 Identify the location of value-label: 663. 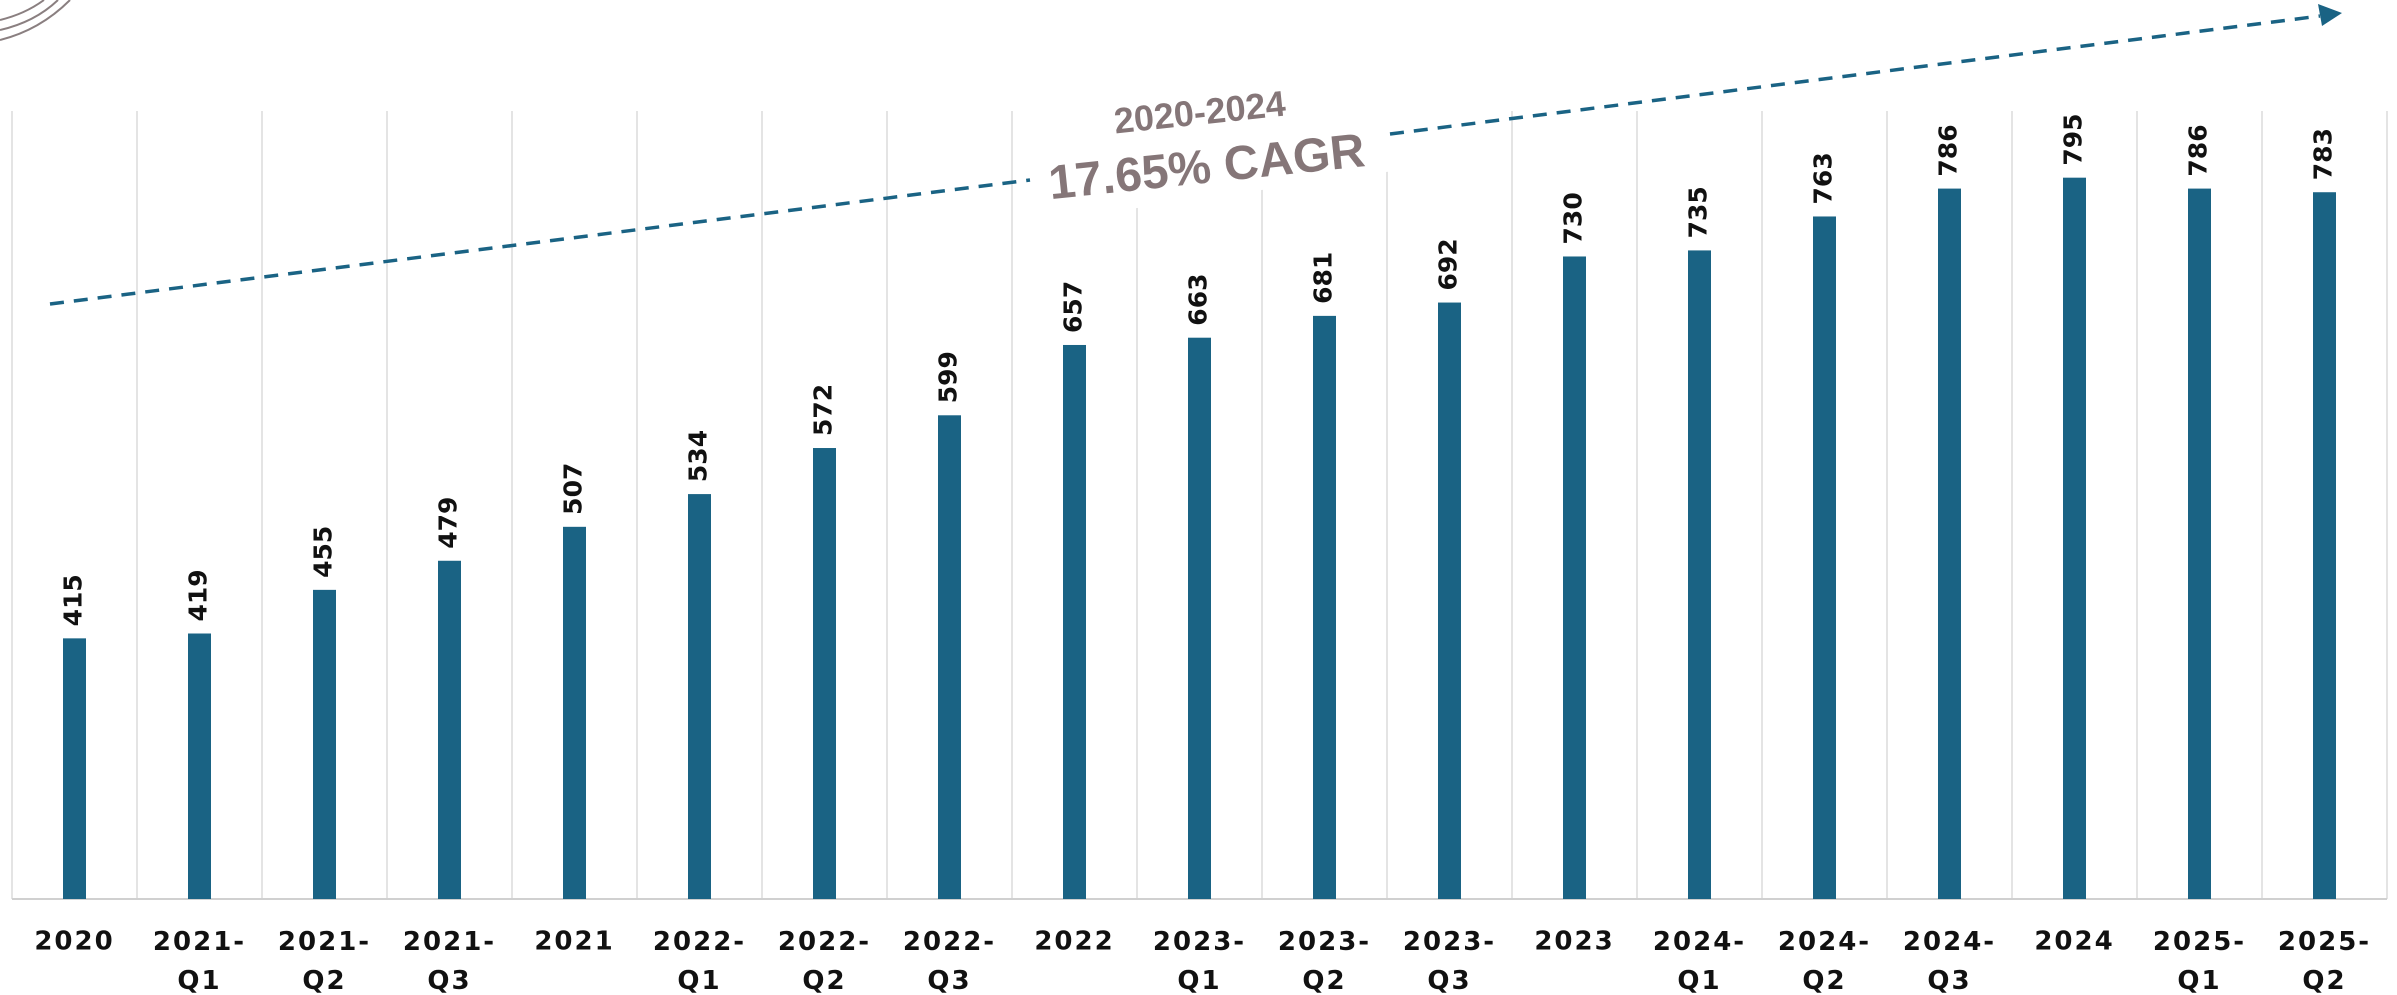
(1198, 300).